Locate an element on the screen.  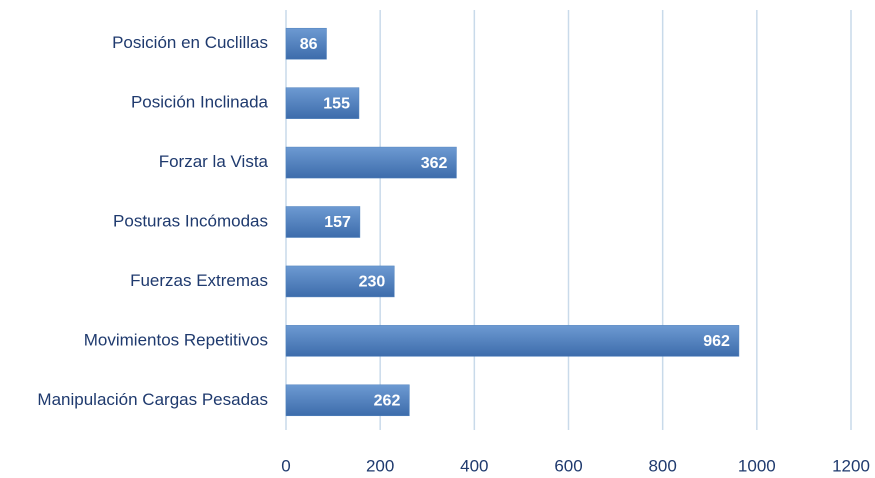
x-tick-label: 600 is located at coordinates (568, 465).